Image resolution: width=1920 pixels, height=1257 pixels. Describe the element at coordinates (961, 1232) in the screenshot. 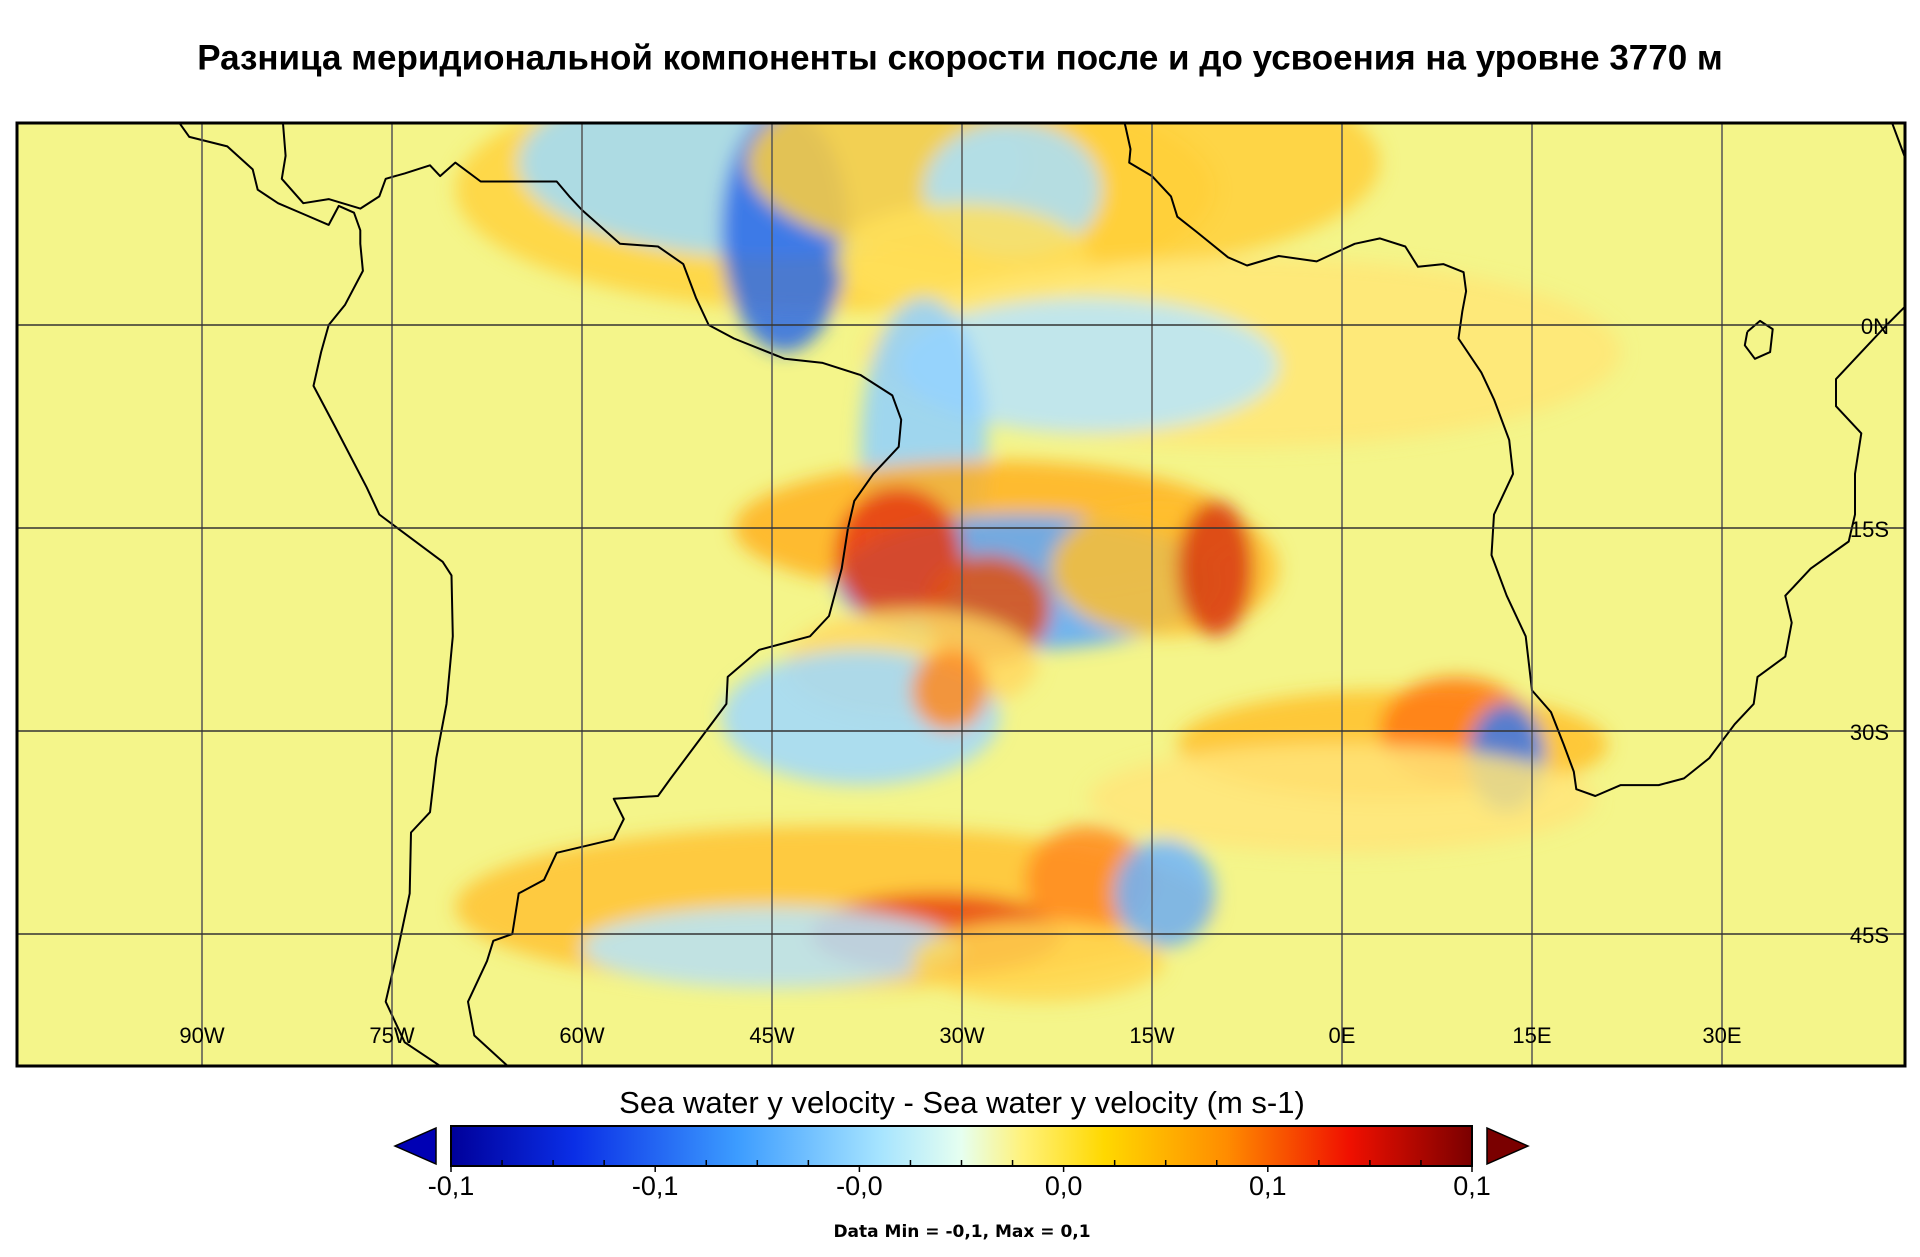

I see `data-range: Data Min = -0,1, Max = 0,1` at that location.